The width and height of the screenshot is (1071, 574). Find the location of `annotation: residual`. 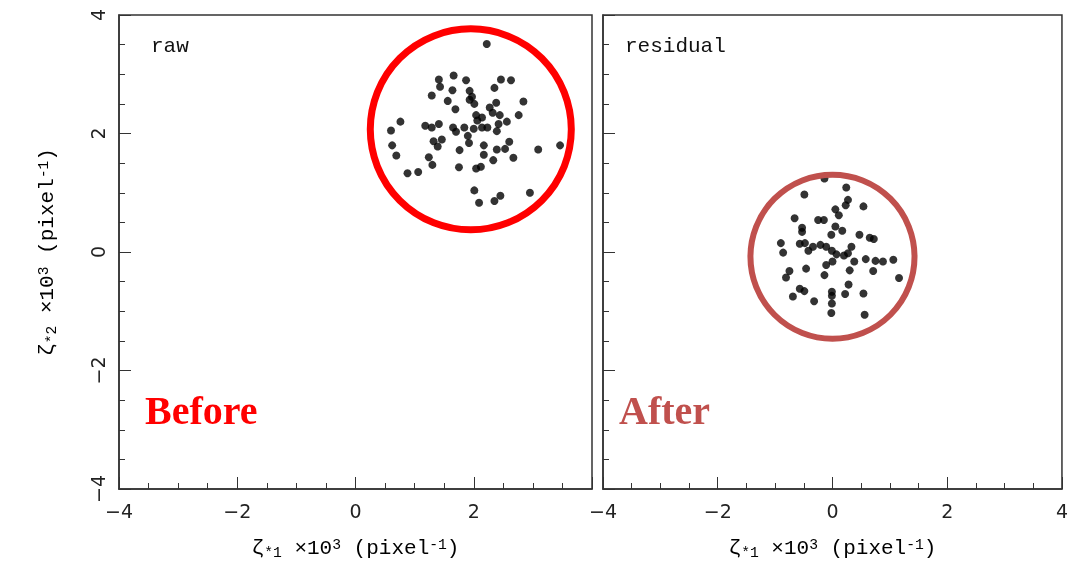

annotation: residual is located at coordinates (675, 46).